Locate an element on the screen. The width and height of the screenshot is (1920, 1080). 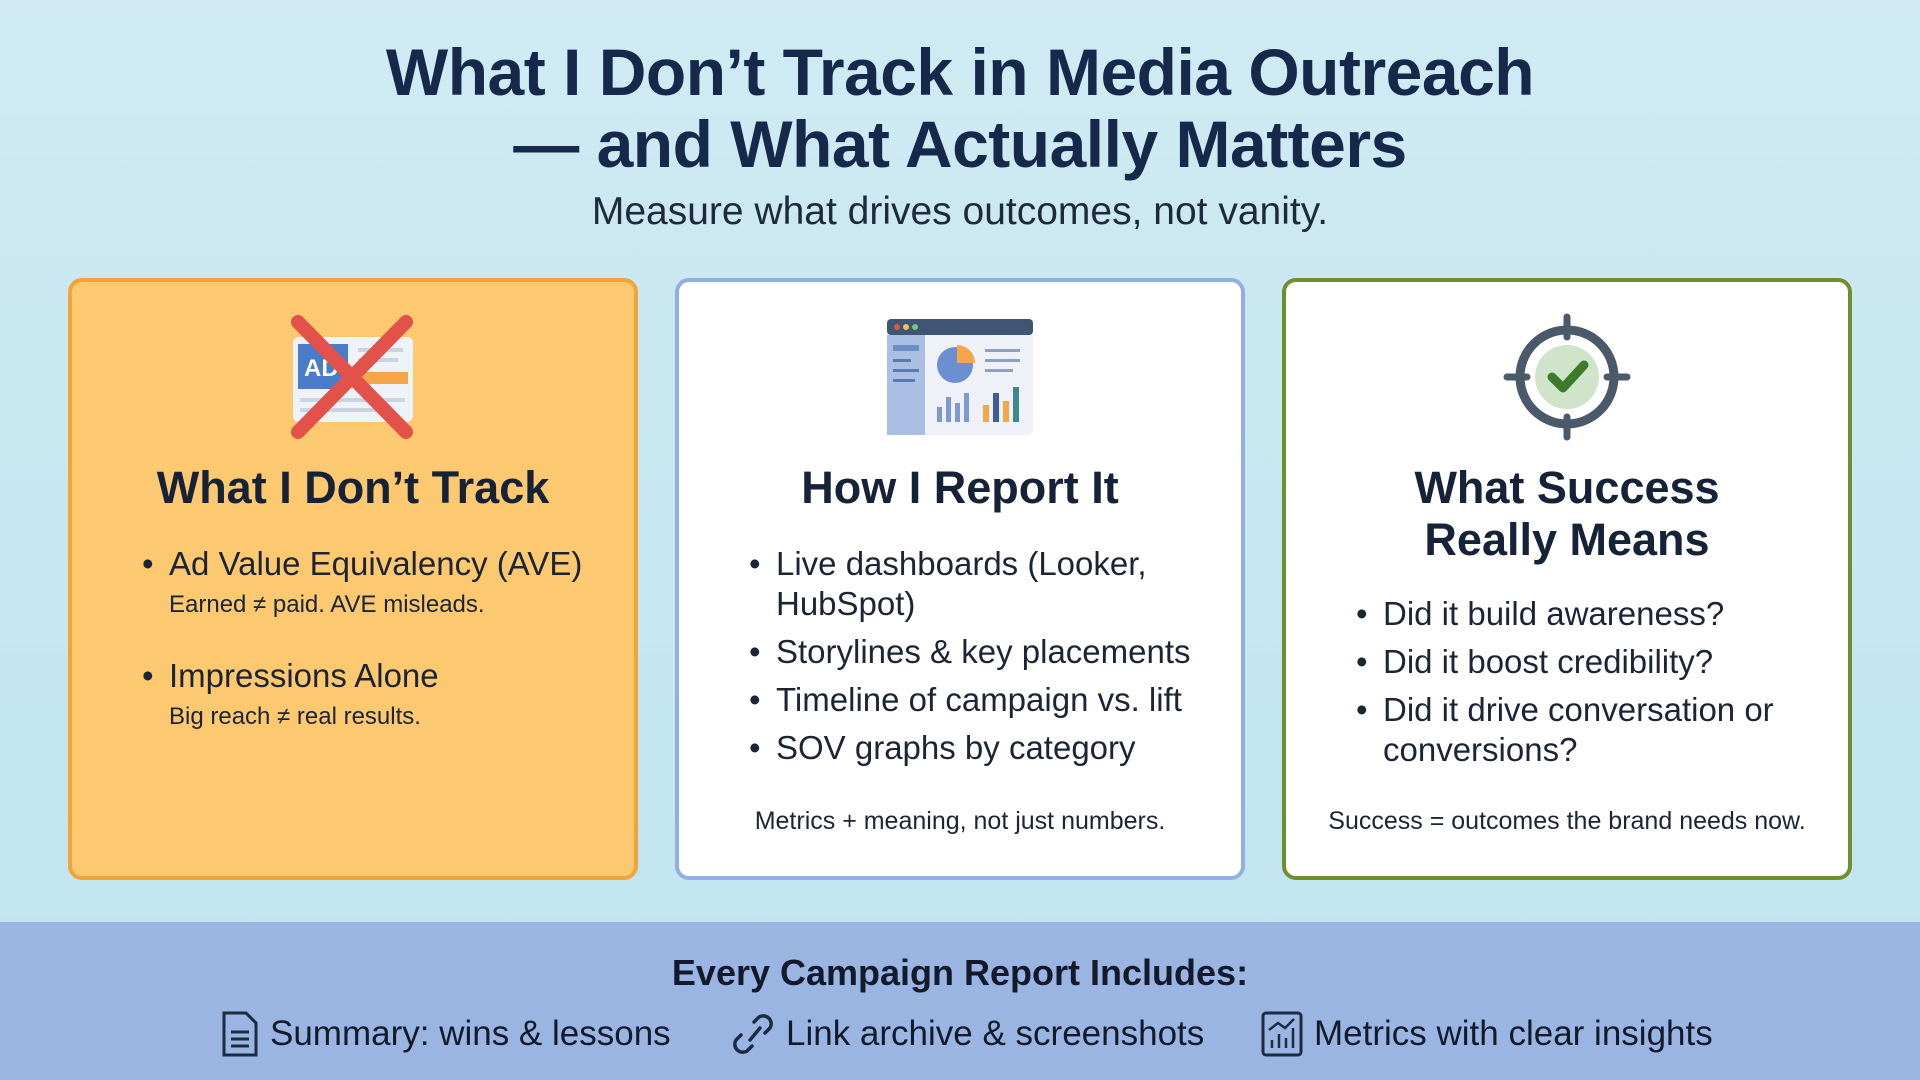
card-note: Success = outcomes the brand needs now. is located at coordinates (1567, 821).